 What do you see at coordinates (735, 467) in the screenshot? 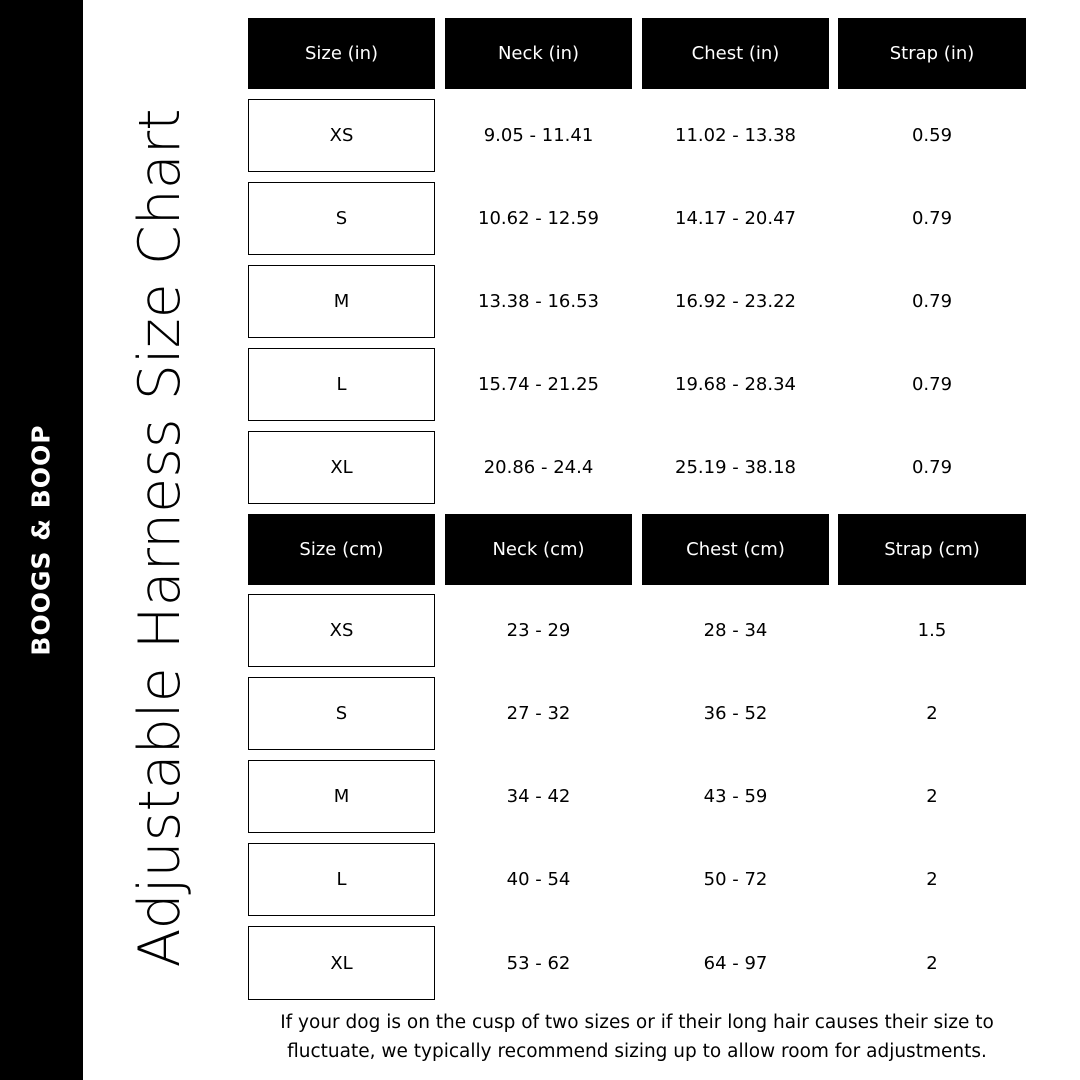
I see `cell-chest: 25.19 - 38.18` at bounding box center [735, 467].